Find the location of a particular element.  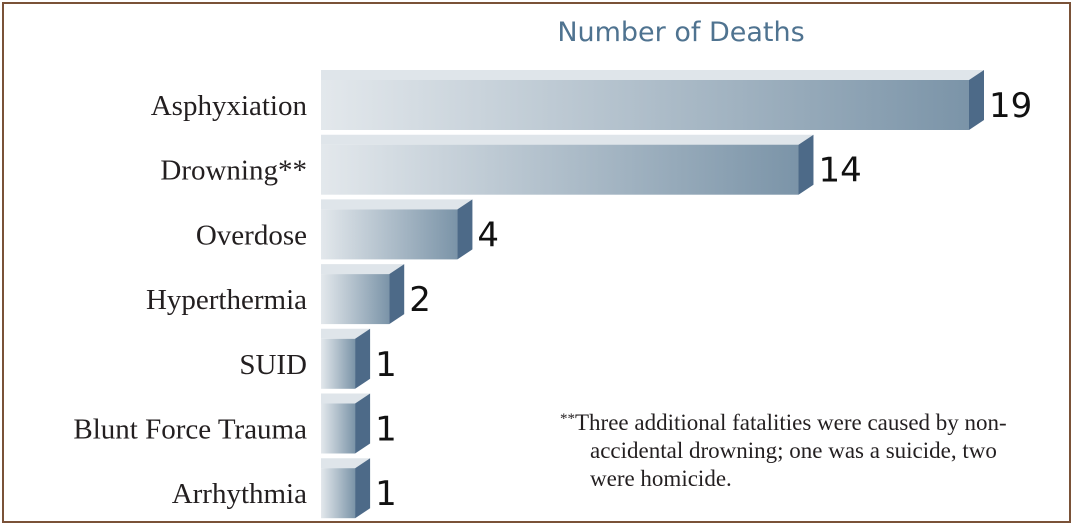

bar-row: Arrhythmia 1 is located at coordinates (284, 488).